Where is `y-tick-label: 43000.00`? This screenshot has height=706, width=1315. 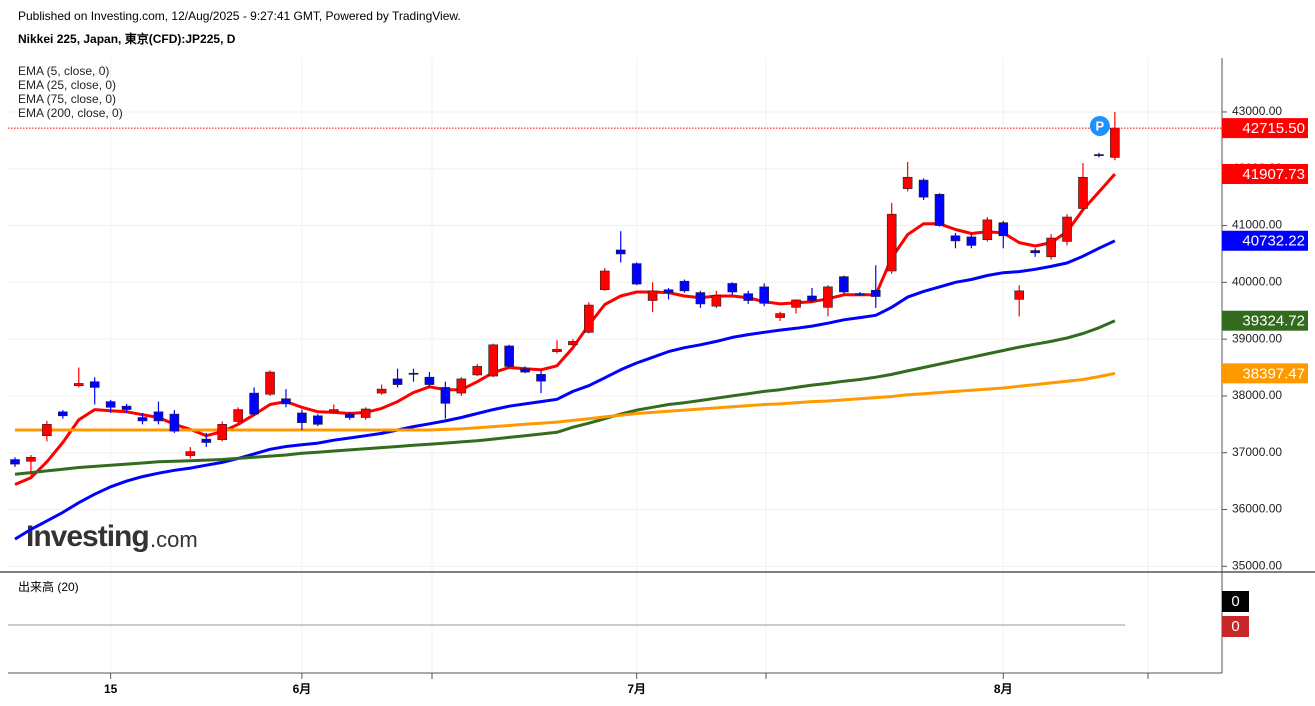
y-tick-label: 43000.00 is located at coordinates (1257, 111).